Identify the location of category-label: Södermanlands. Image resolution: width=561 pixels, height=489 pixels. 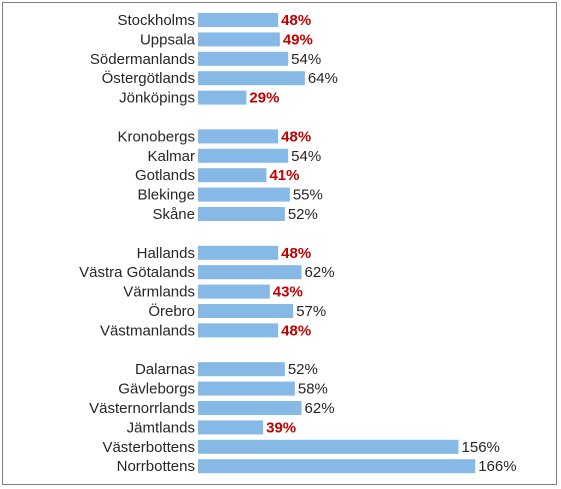
(142, 59).